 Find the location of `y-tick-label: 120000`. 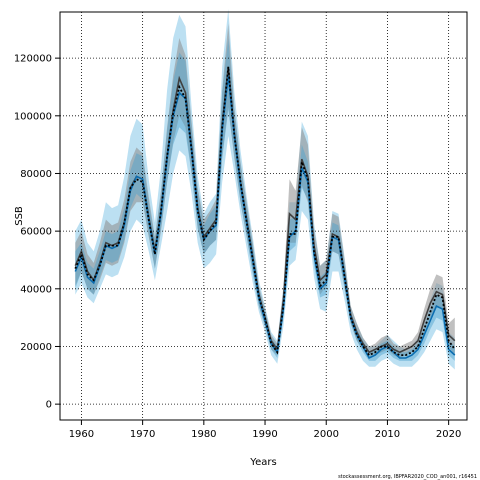

y-tick-label: 120000 is located at coordinates (33, 59).